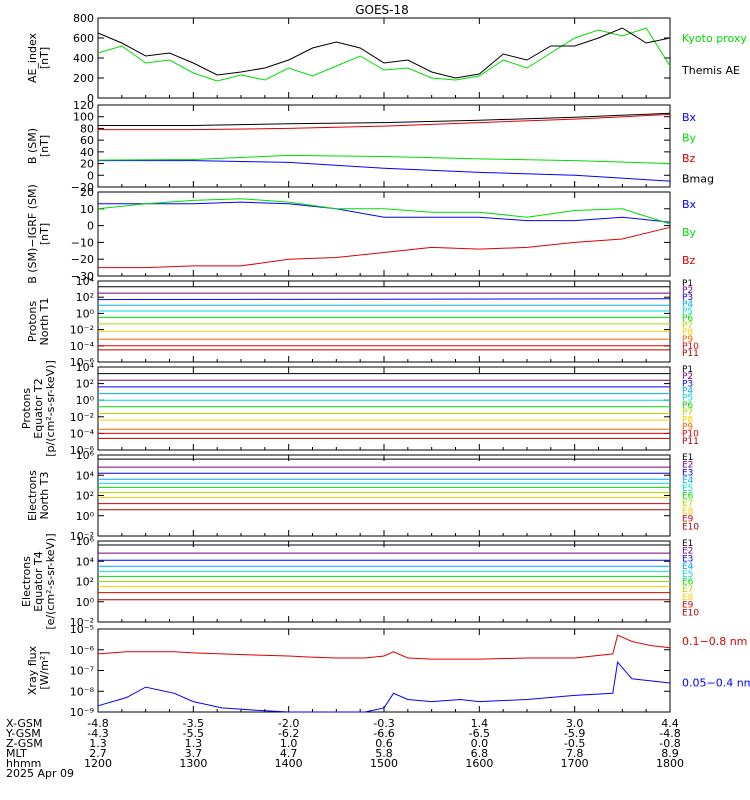  I want to click on footer-cell-y: -4.3, so click(97, 733).